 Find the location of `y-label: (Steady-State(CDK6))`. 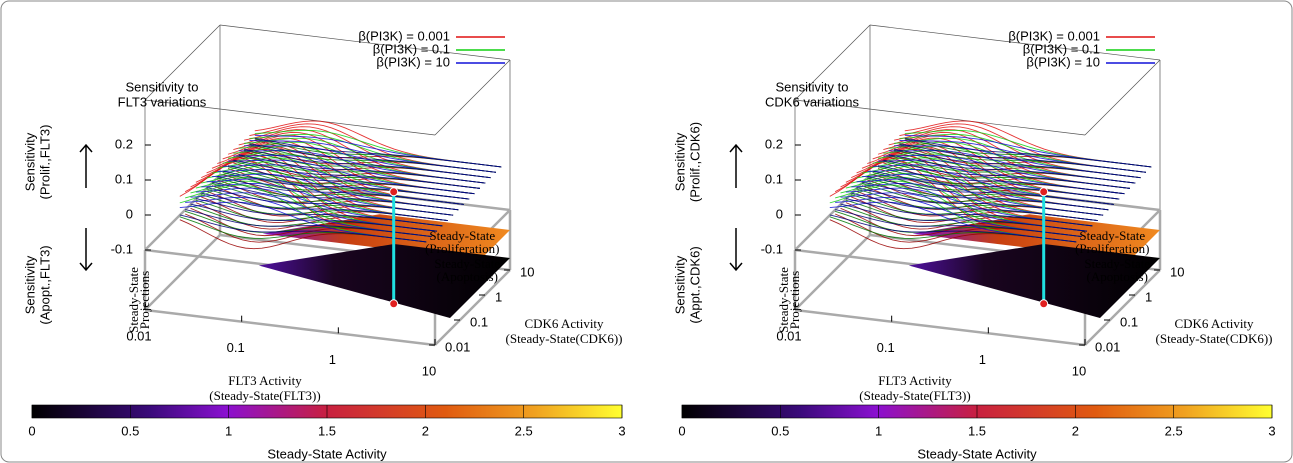

y-label: (Steady-State(CDK6)) is located at coordinates (1214, 338).